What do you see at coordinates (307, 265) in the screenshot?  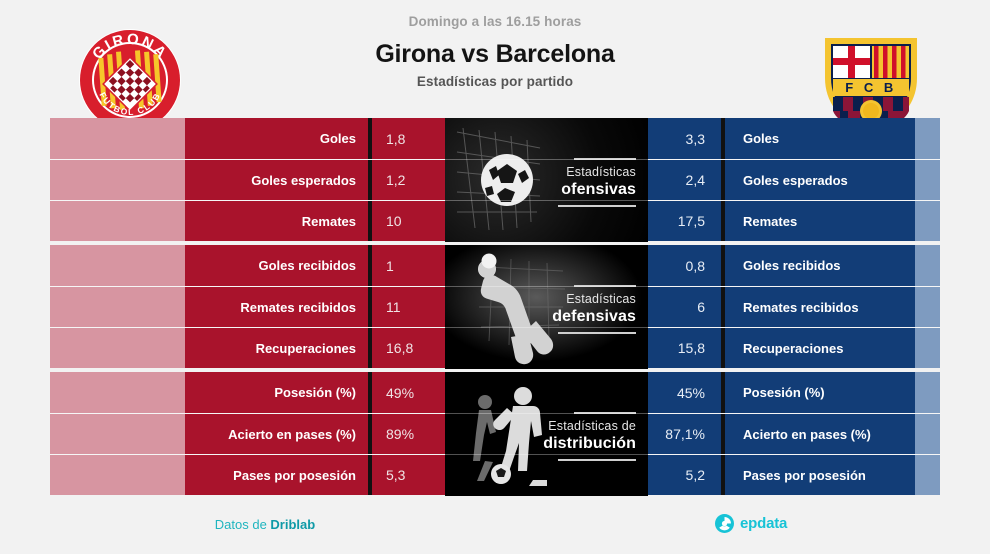 I see `home-label-text: Goles recibidos` at bounding box center [307, 265].